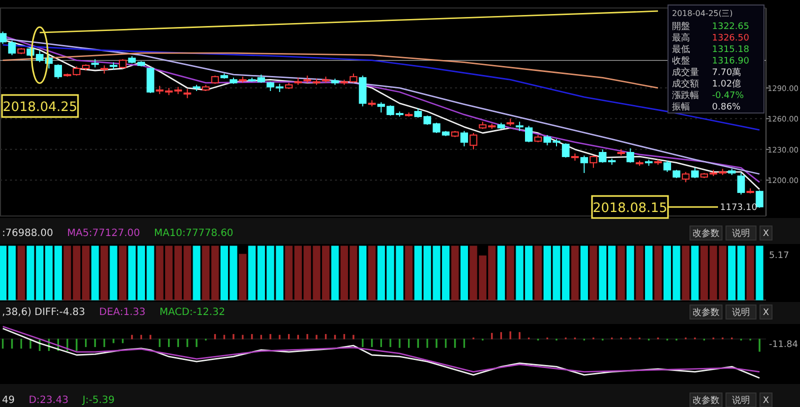  I want to click on annotation: 開盤, so click(681, 26).